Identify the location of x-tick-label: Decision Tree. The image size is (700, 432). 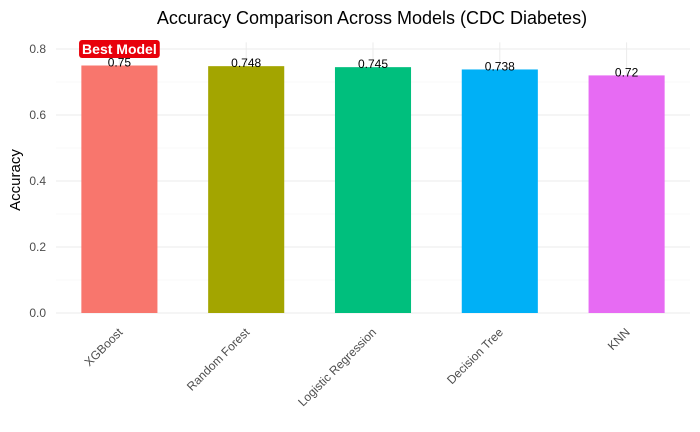
(475, 356).